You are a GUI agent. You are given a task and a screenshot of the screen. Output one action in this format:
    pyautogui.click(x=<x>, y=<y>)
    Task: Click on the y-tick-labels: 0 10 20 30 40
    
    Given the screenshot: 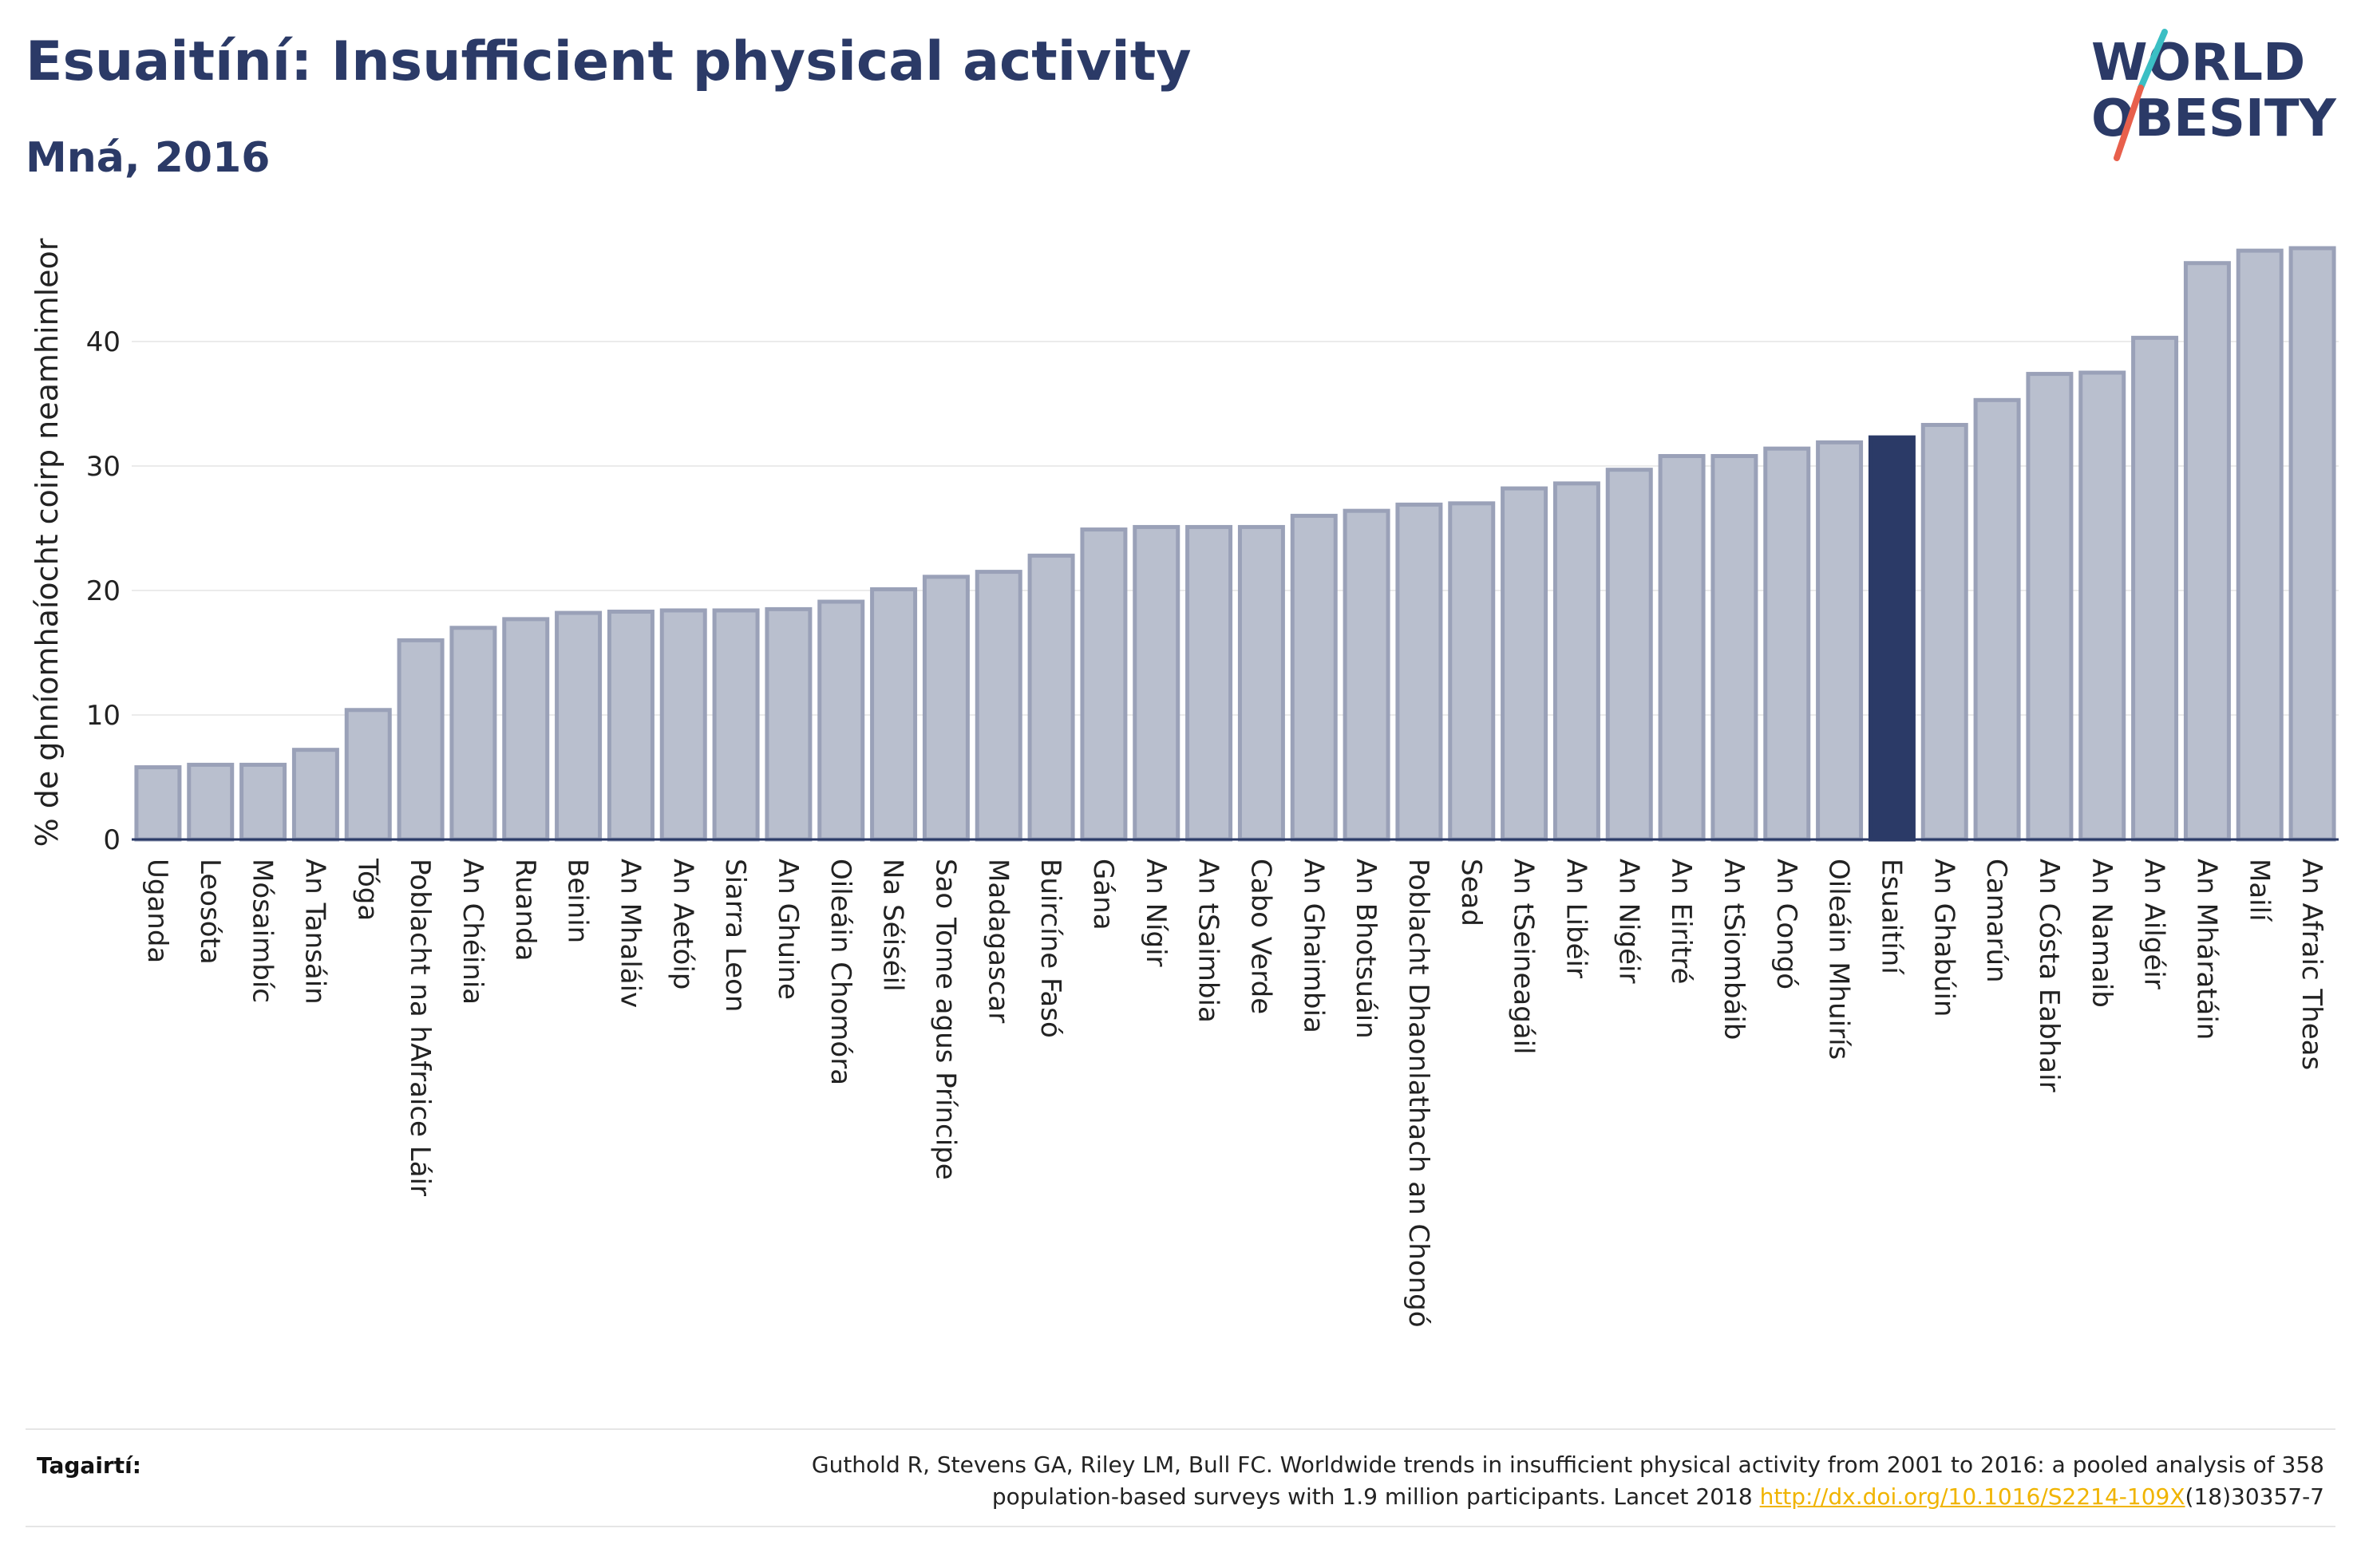 What is the action you would take?
    pyautogui.click(x=103, y=591)
    